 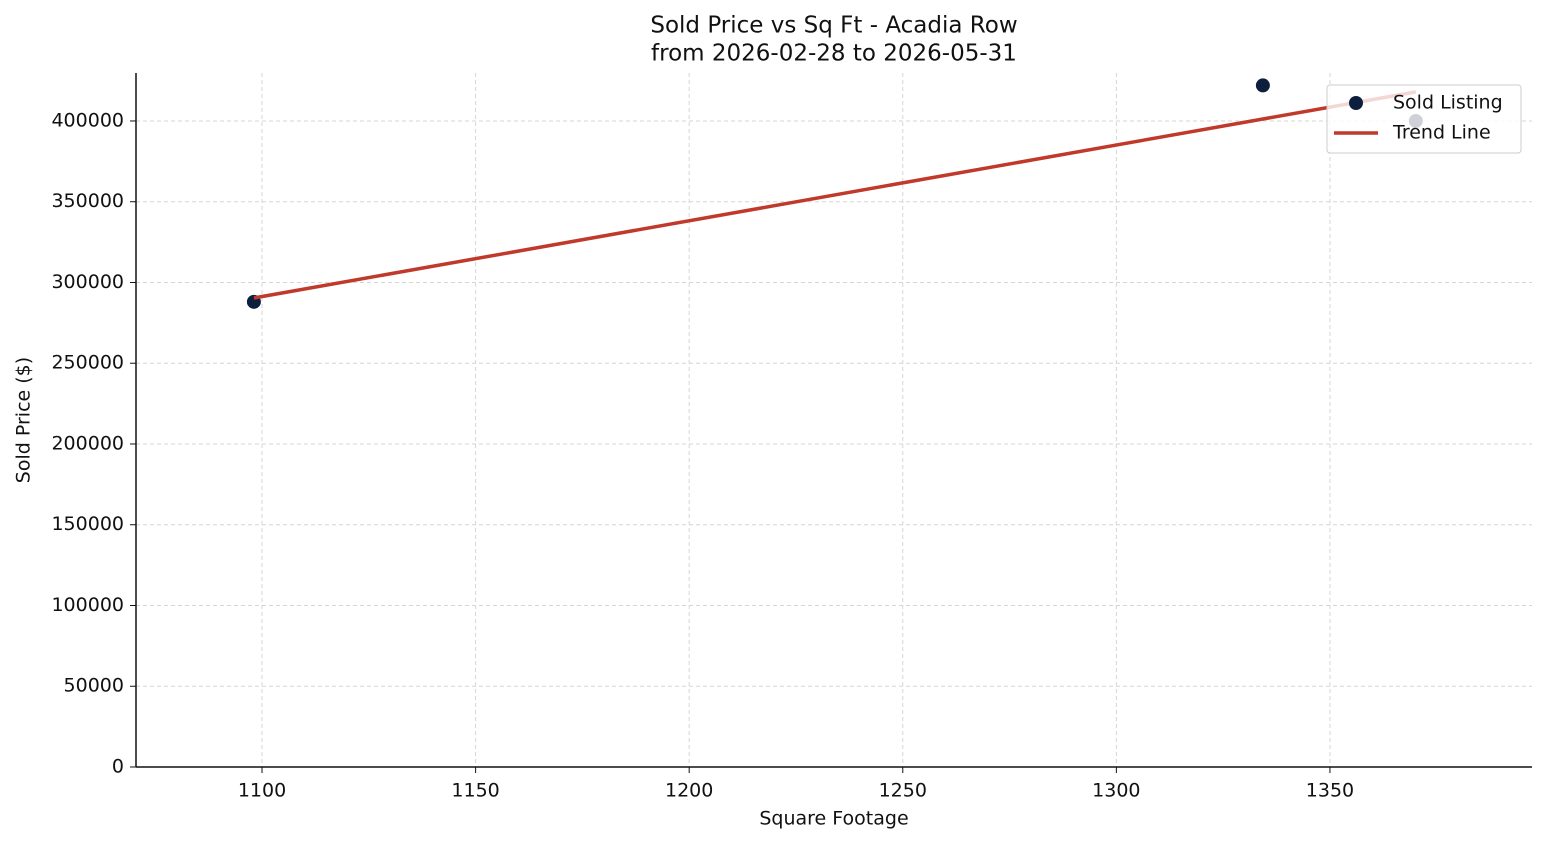 What do you see at coordinates (94, 686) in the screenshot?
I see `y-tick-label: 50000` at bounding box center [94, 686].